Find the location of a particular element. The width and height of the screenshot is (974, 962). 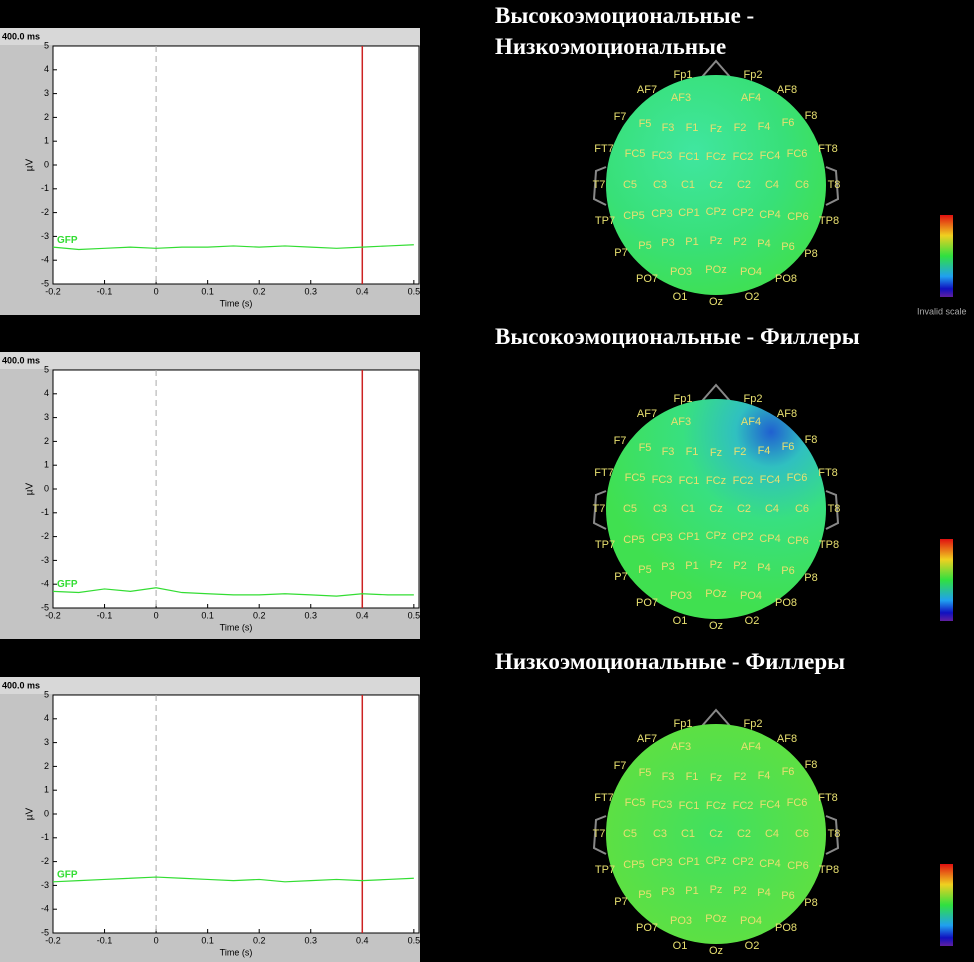

electrode-label: CP1 is located at coordinates (688, 537).